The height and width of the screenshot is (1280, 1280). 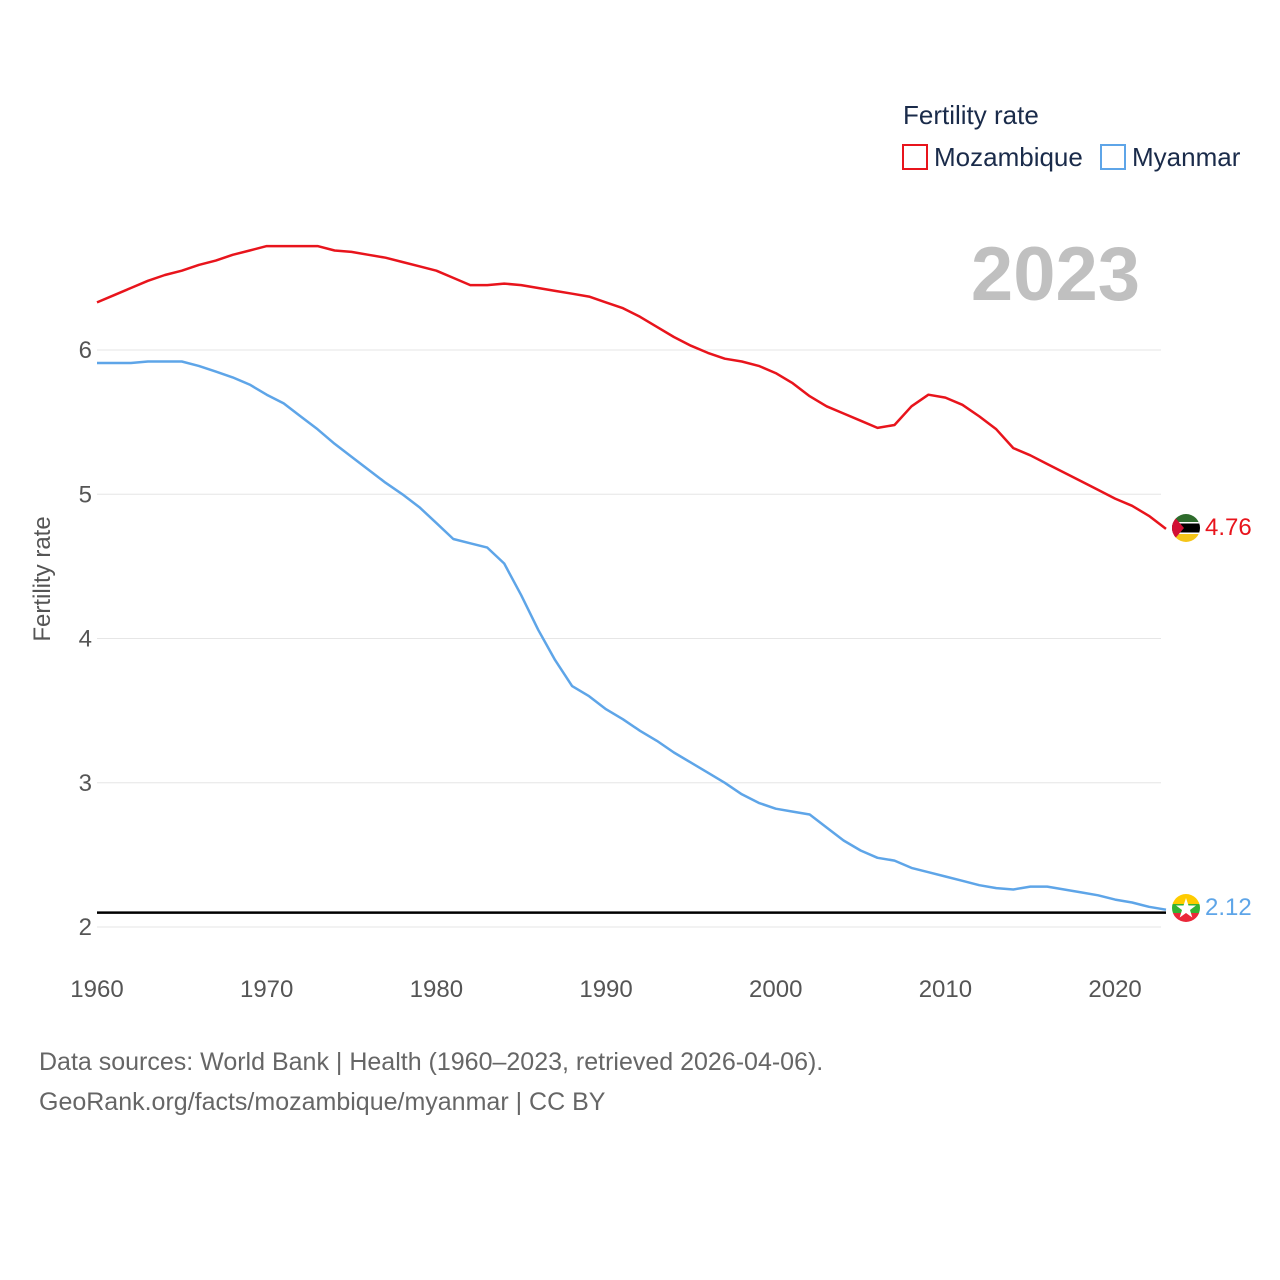 What do you see at coordinates (1186, 157) in the screenshot?
I see `legend-label-myanmar: Myanmar` at bounding box center [1186, 157].